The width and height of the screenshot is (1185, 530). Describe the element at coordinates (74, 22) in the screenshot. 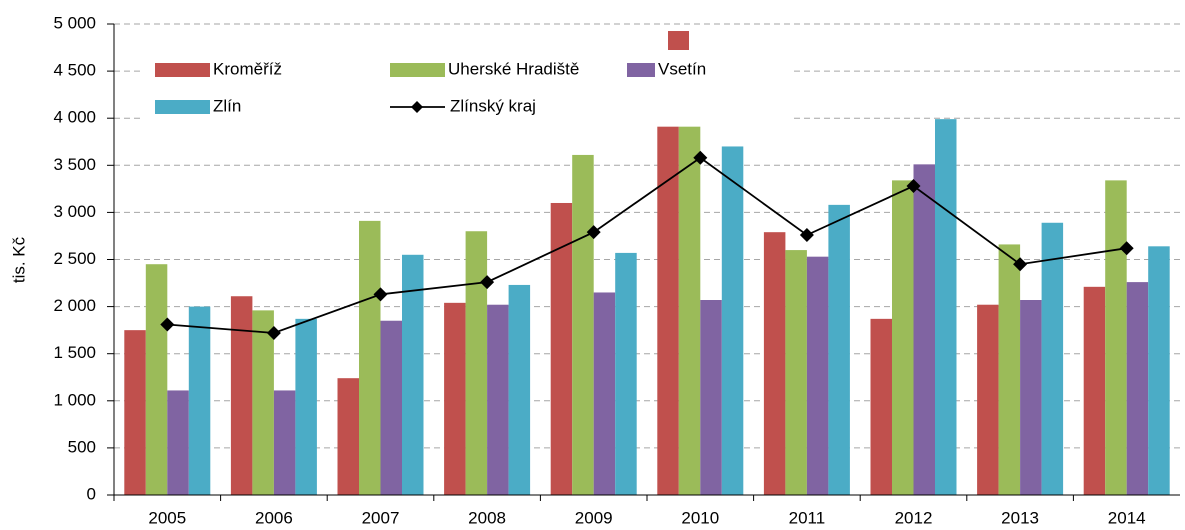

I see `y-tick-label: 5 000` at that location.